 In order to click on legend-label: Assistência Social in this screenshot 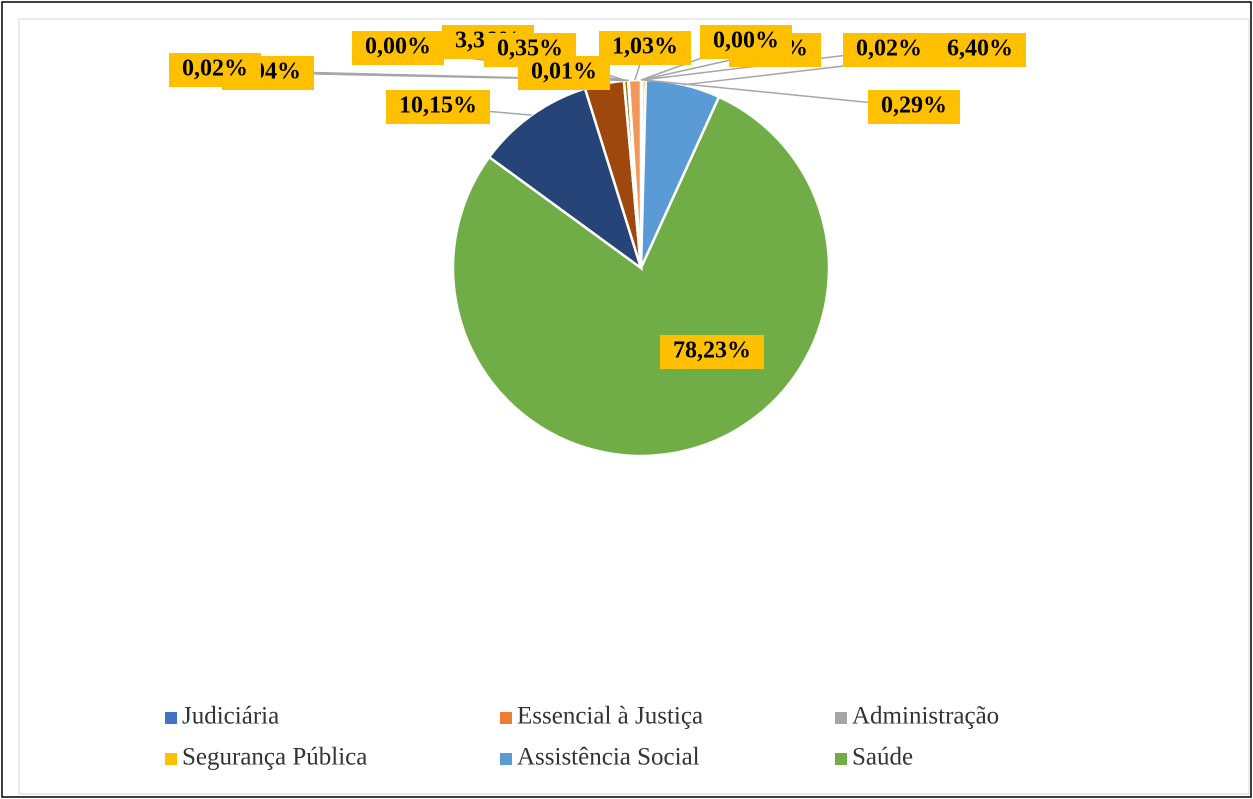, I will do `click(608, 757)`.